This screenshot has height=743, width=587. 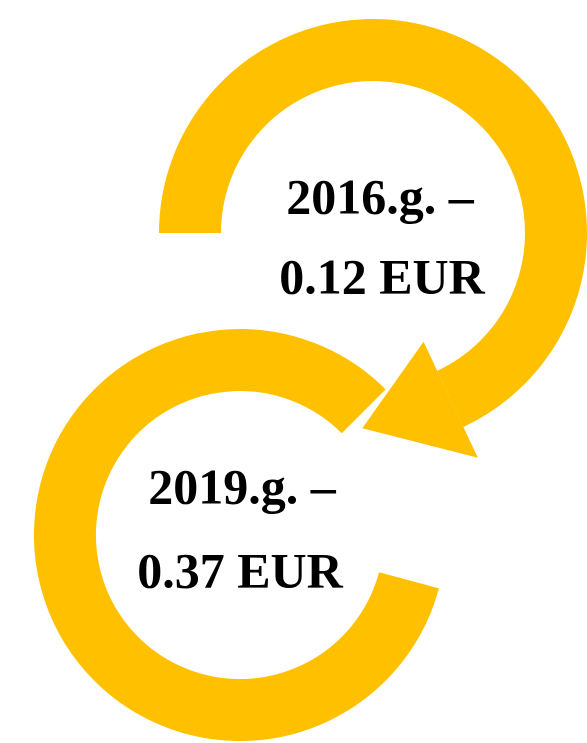 I want to click on top-arrowhead, so click(x=420, y=399).